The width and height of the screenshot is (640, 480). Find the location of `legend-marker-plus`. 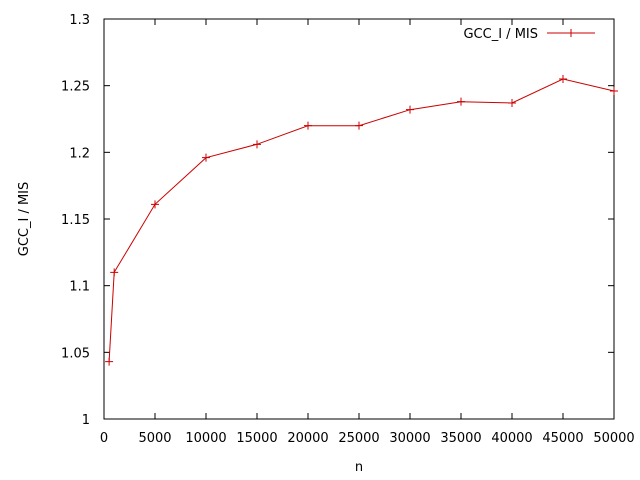

legend-marker-plus is located at coordinates (571, 33).